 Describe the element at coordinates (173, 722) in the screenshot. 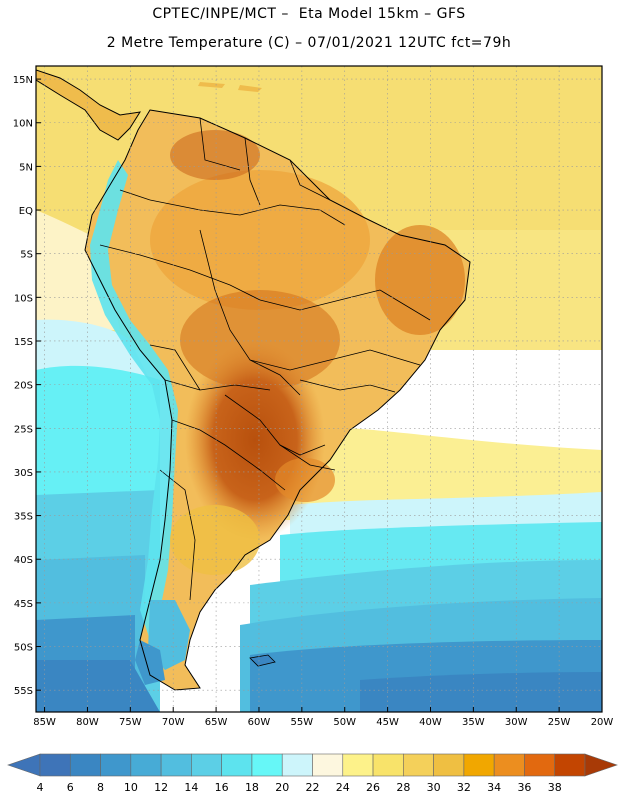

I see `lon-label: 70W` at that location.